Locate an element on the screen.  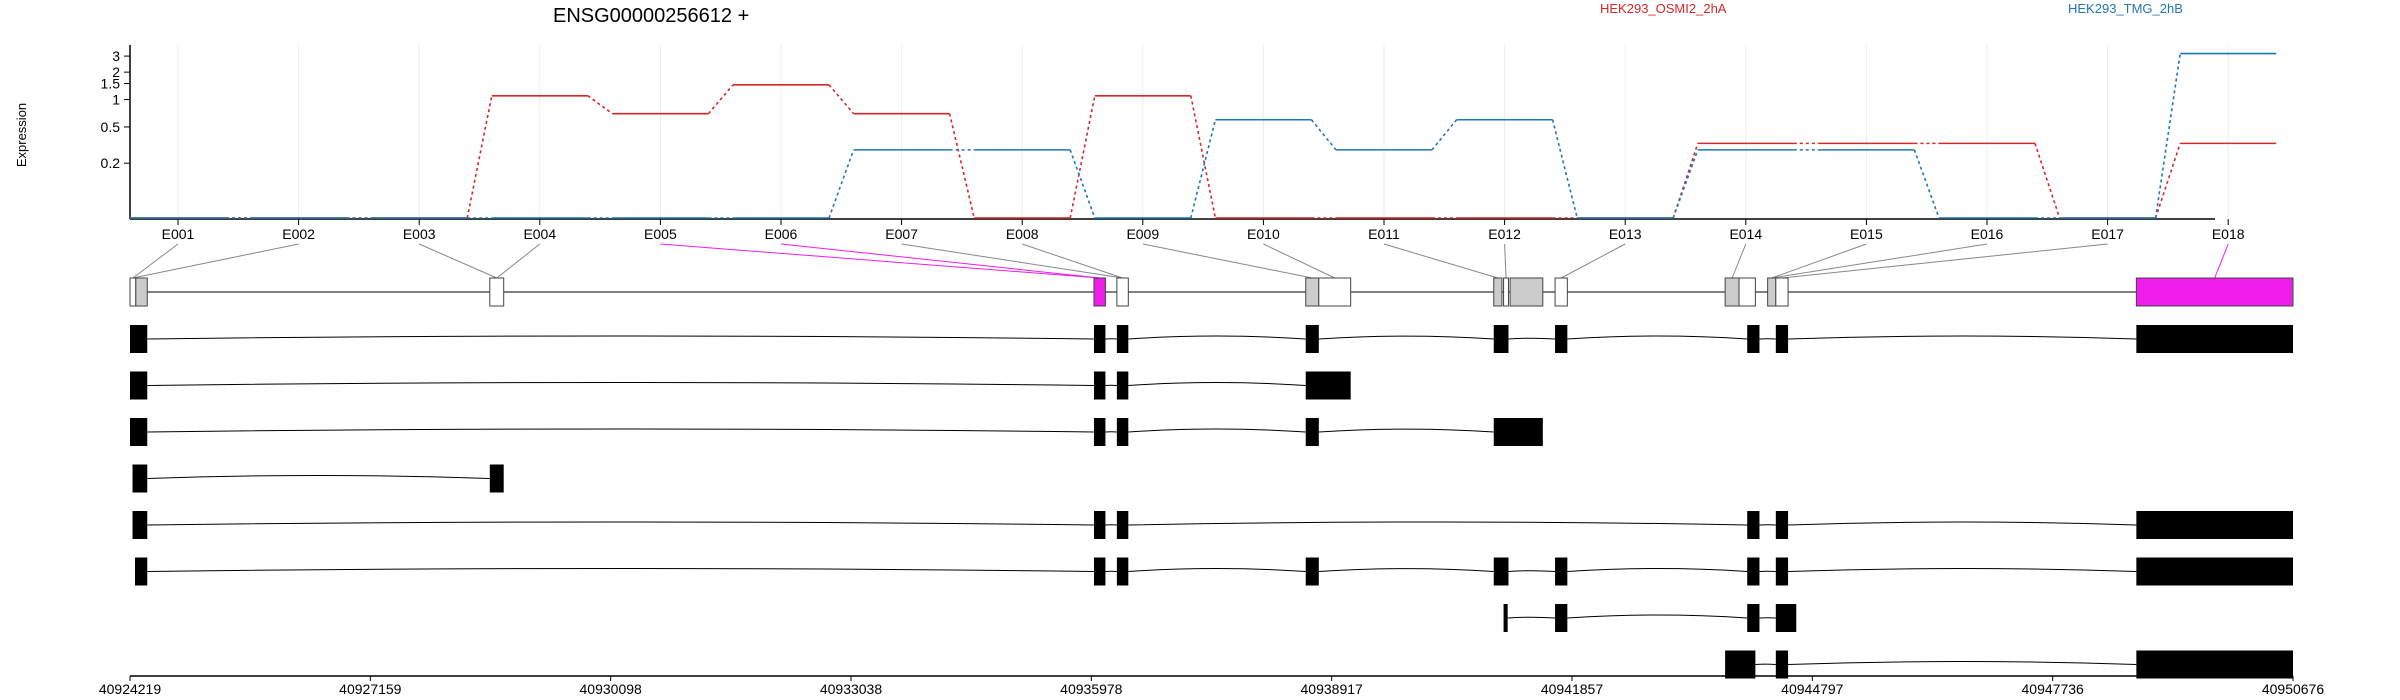
coordinate-label: 40944797 is located at coordinates (1812, 689).